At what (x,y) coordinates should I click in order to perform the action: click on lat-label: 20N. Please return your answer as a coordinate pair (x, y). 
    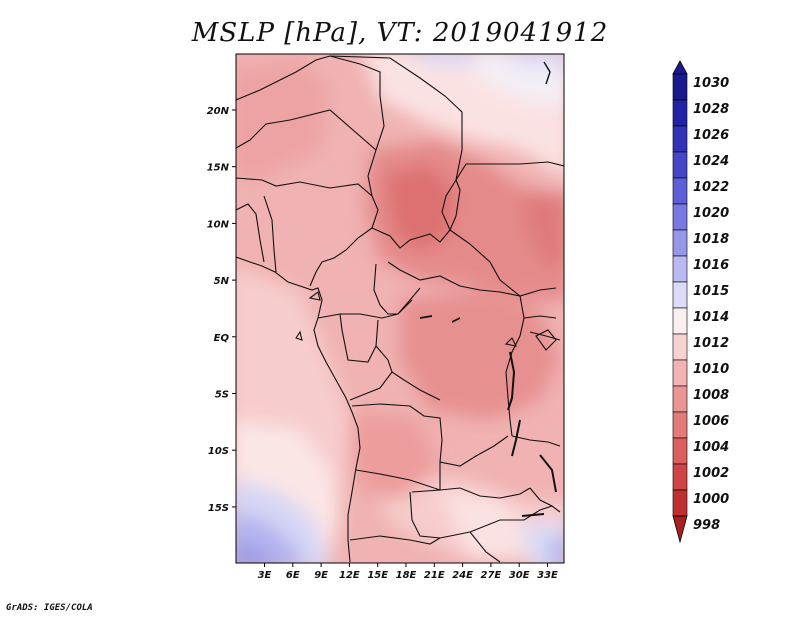
    Looking at the image, I should click on (218, 111).